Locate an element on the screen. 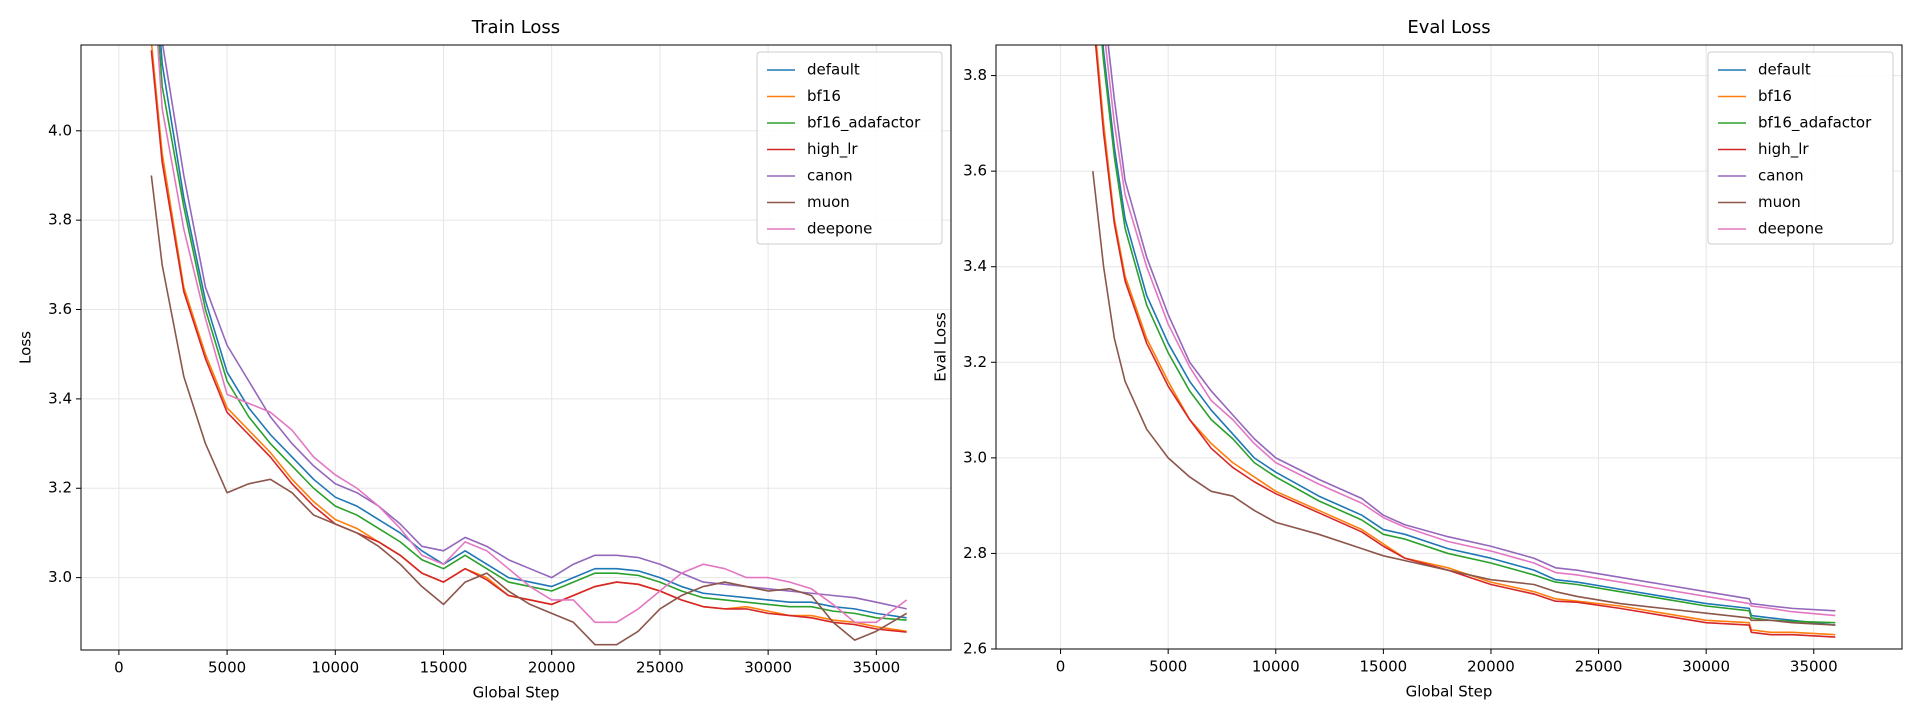 Image resolution: width=1920 pixels, height=720 pixels. y-tick-label: 4.0 is located at coordinates (60, 130).